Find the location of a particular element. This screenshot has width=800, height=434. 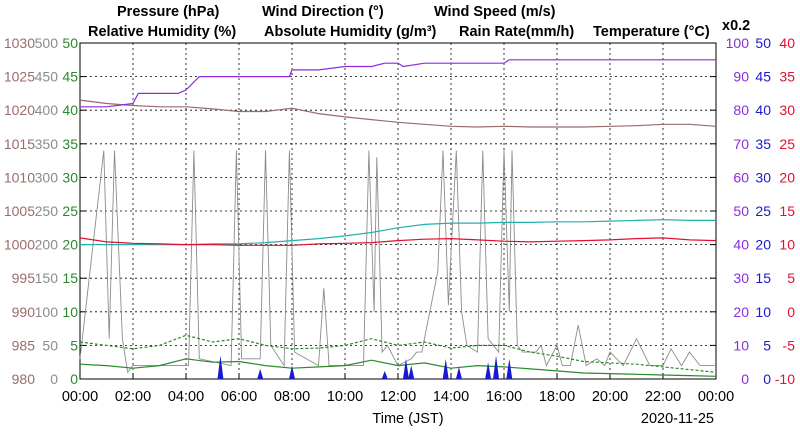

tick-label-humidity: 90 is located at coordinates (741, 77).